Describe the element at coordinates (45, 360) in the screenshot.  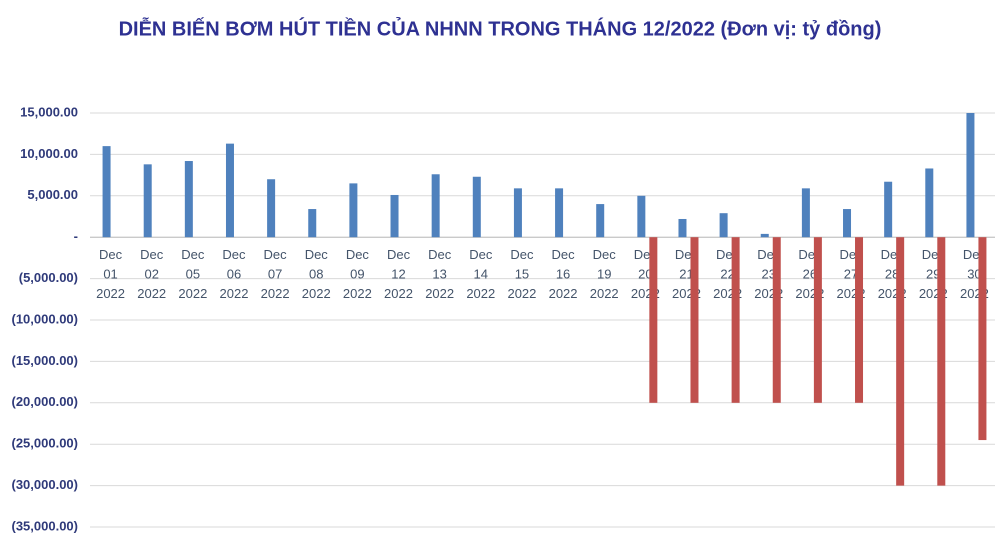
I see `y-tick-label: (15,000.00)` at that location.